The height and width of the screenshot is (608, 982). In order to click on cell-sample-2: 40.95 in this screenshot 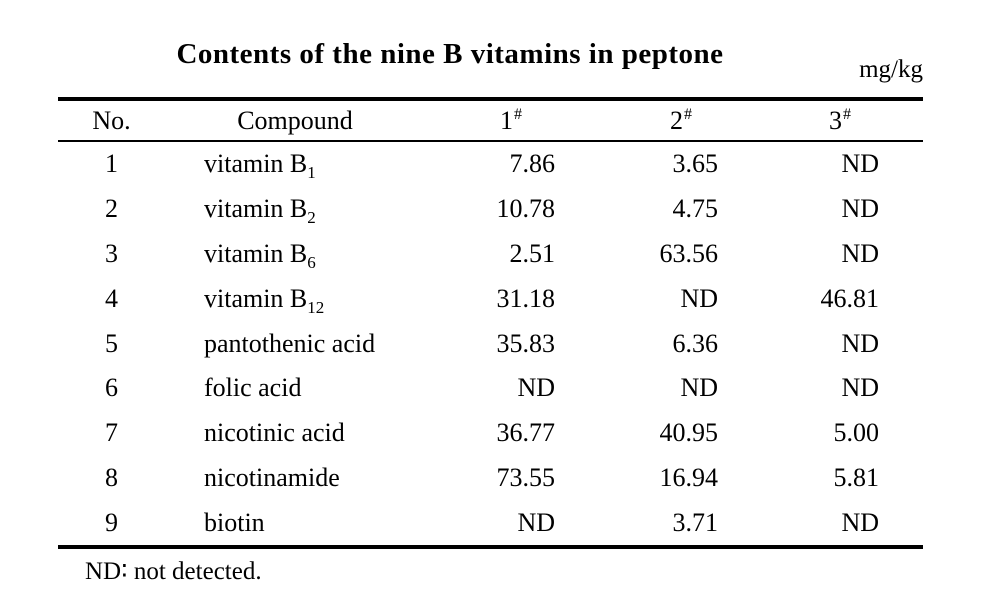, I will do `click(689, 433)`.